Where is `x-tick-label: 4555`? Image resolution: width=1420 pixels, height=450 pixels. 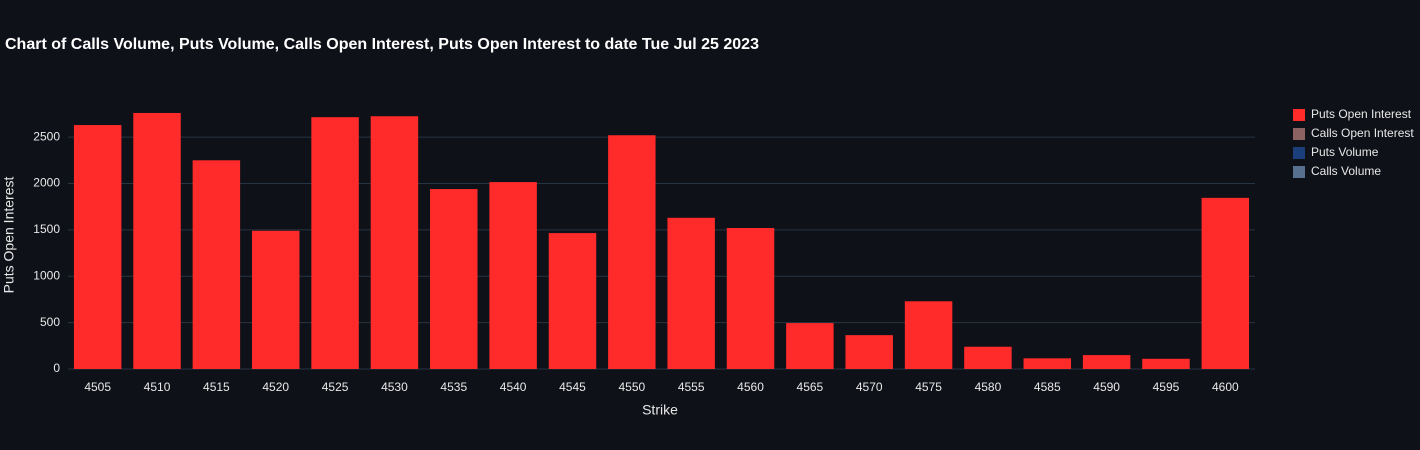
x-tick-label: 4555 is located at coordinates (691, 387).